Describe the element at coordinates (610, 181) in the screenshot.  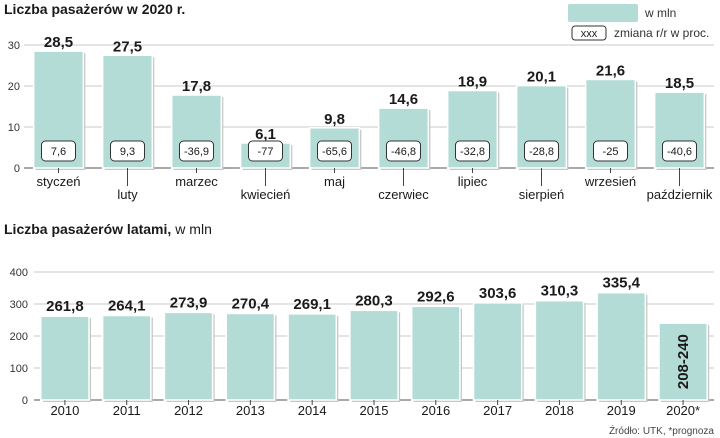
I see `x-tick-label: wrzesień` at that location.